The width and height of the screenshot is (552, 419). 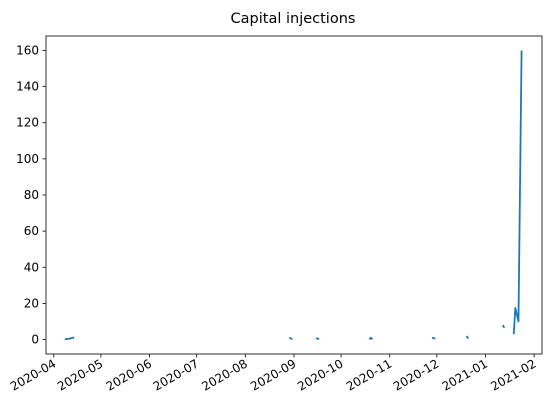 I want to click on x-tick-label: 2020-12, so click(x=416, y=374).